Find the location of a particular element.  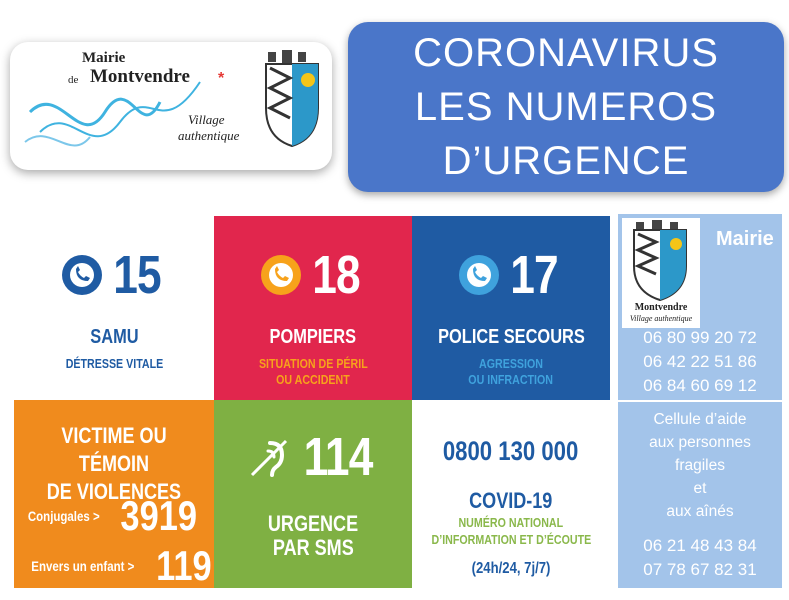

covid-sub-2: D’INFORMATION ET D’ÉCOUTE is located at coordinates (511, 539).